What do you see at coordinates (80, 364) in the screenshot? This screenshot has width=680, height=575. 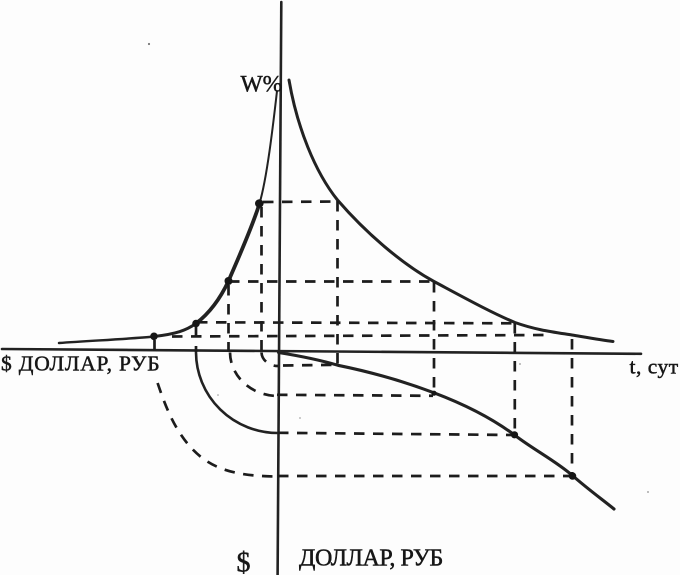 I see `svg-text: $ ДОЛЛАР, РУБ` at bounding box center [80, 364].